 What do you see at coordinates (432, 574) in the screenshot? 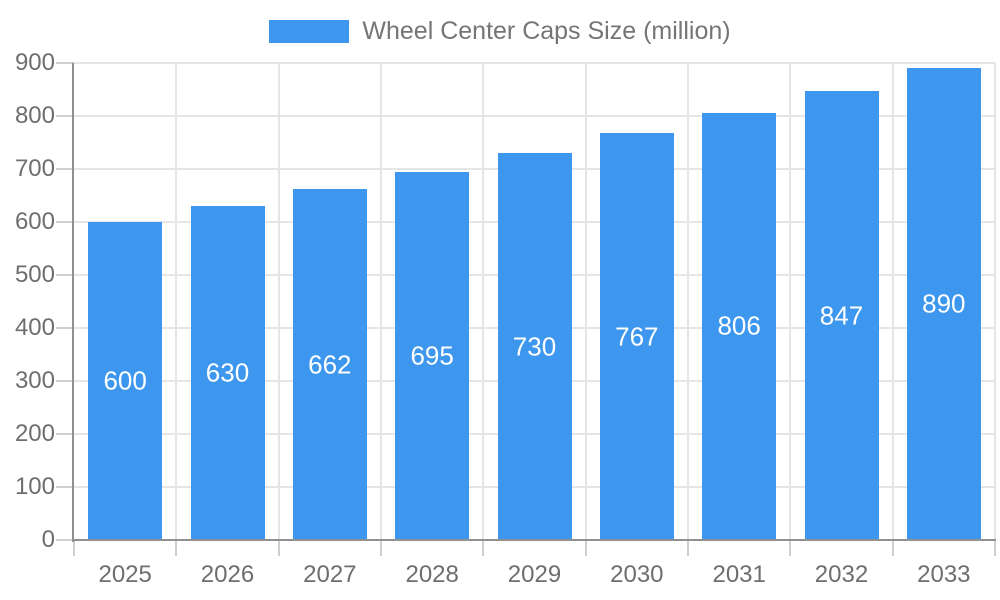
I see `x-axis-label: 2028` at bounding box center [432, 574].